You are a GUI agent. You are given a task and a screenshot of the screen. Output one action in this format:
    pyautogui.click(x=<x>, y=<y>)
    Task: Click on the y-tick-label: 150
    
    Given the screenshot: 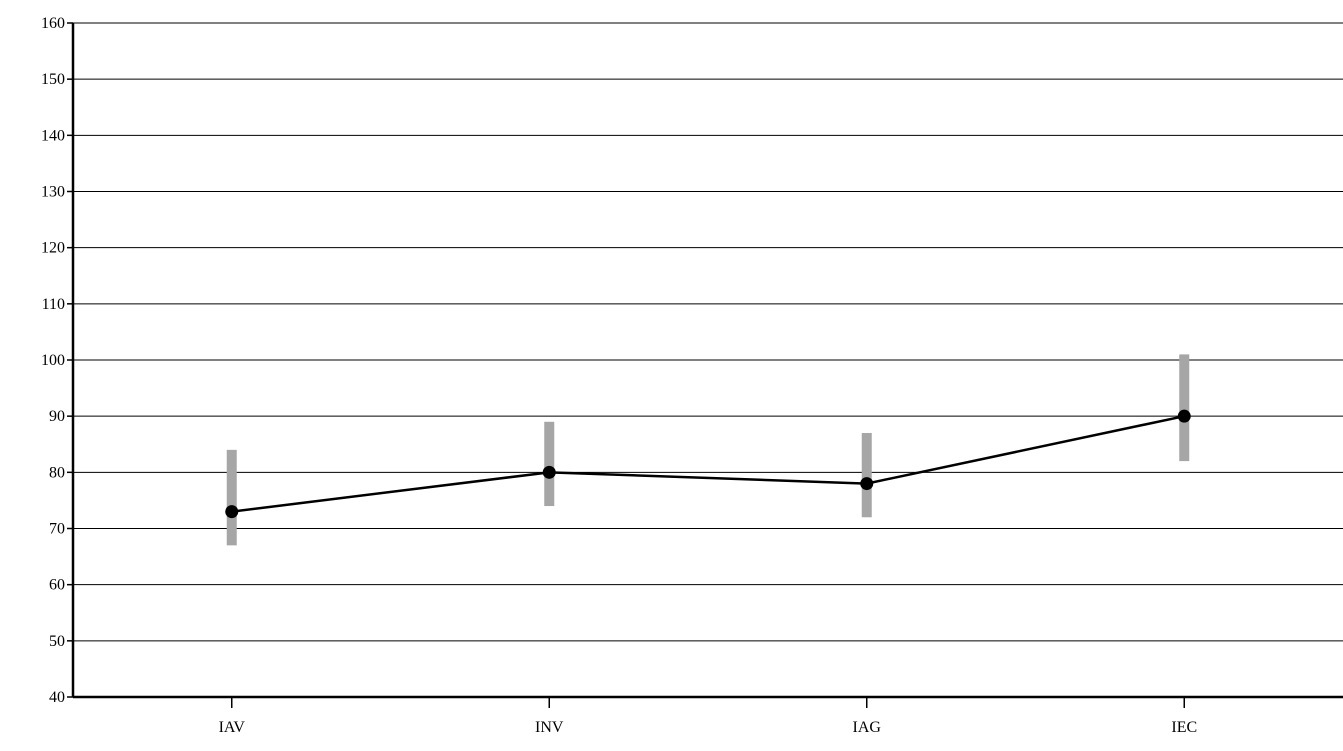 What is the action you would take?
    pyautogui.click(x=53, y=79)
    